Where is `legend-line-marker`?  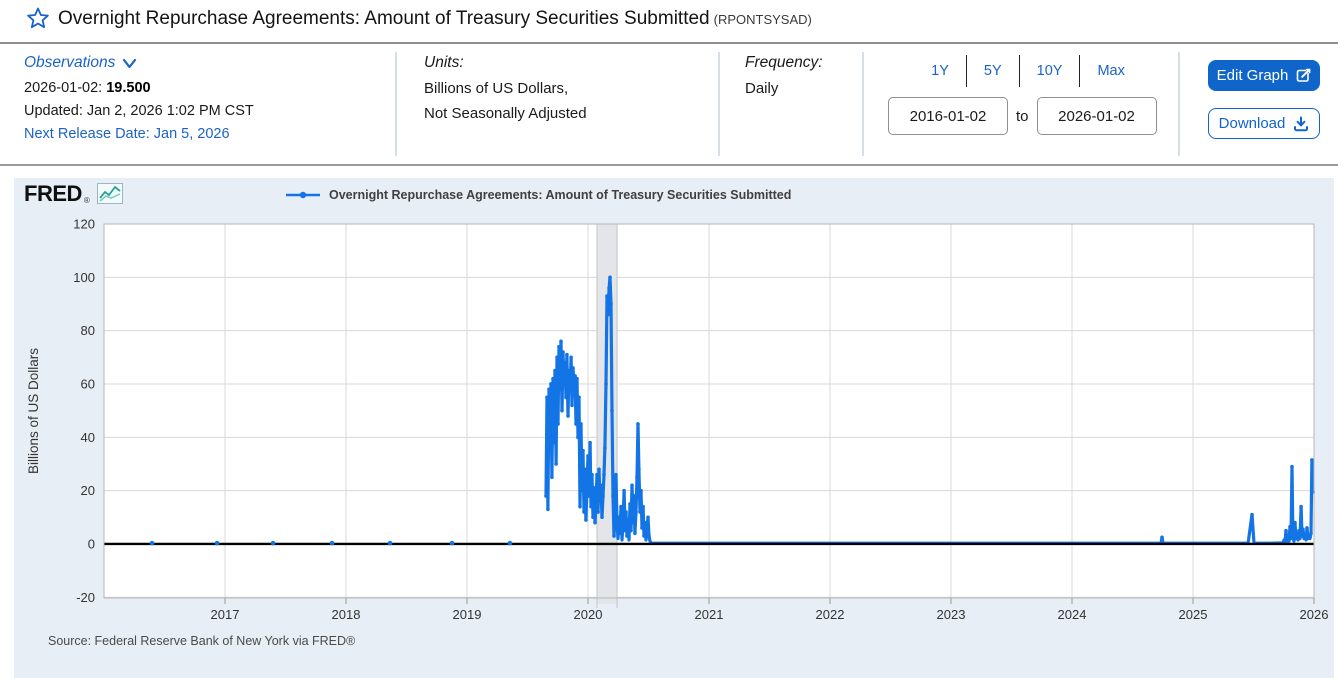 legend-line-marker is located at coordinates (303, 195).